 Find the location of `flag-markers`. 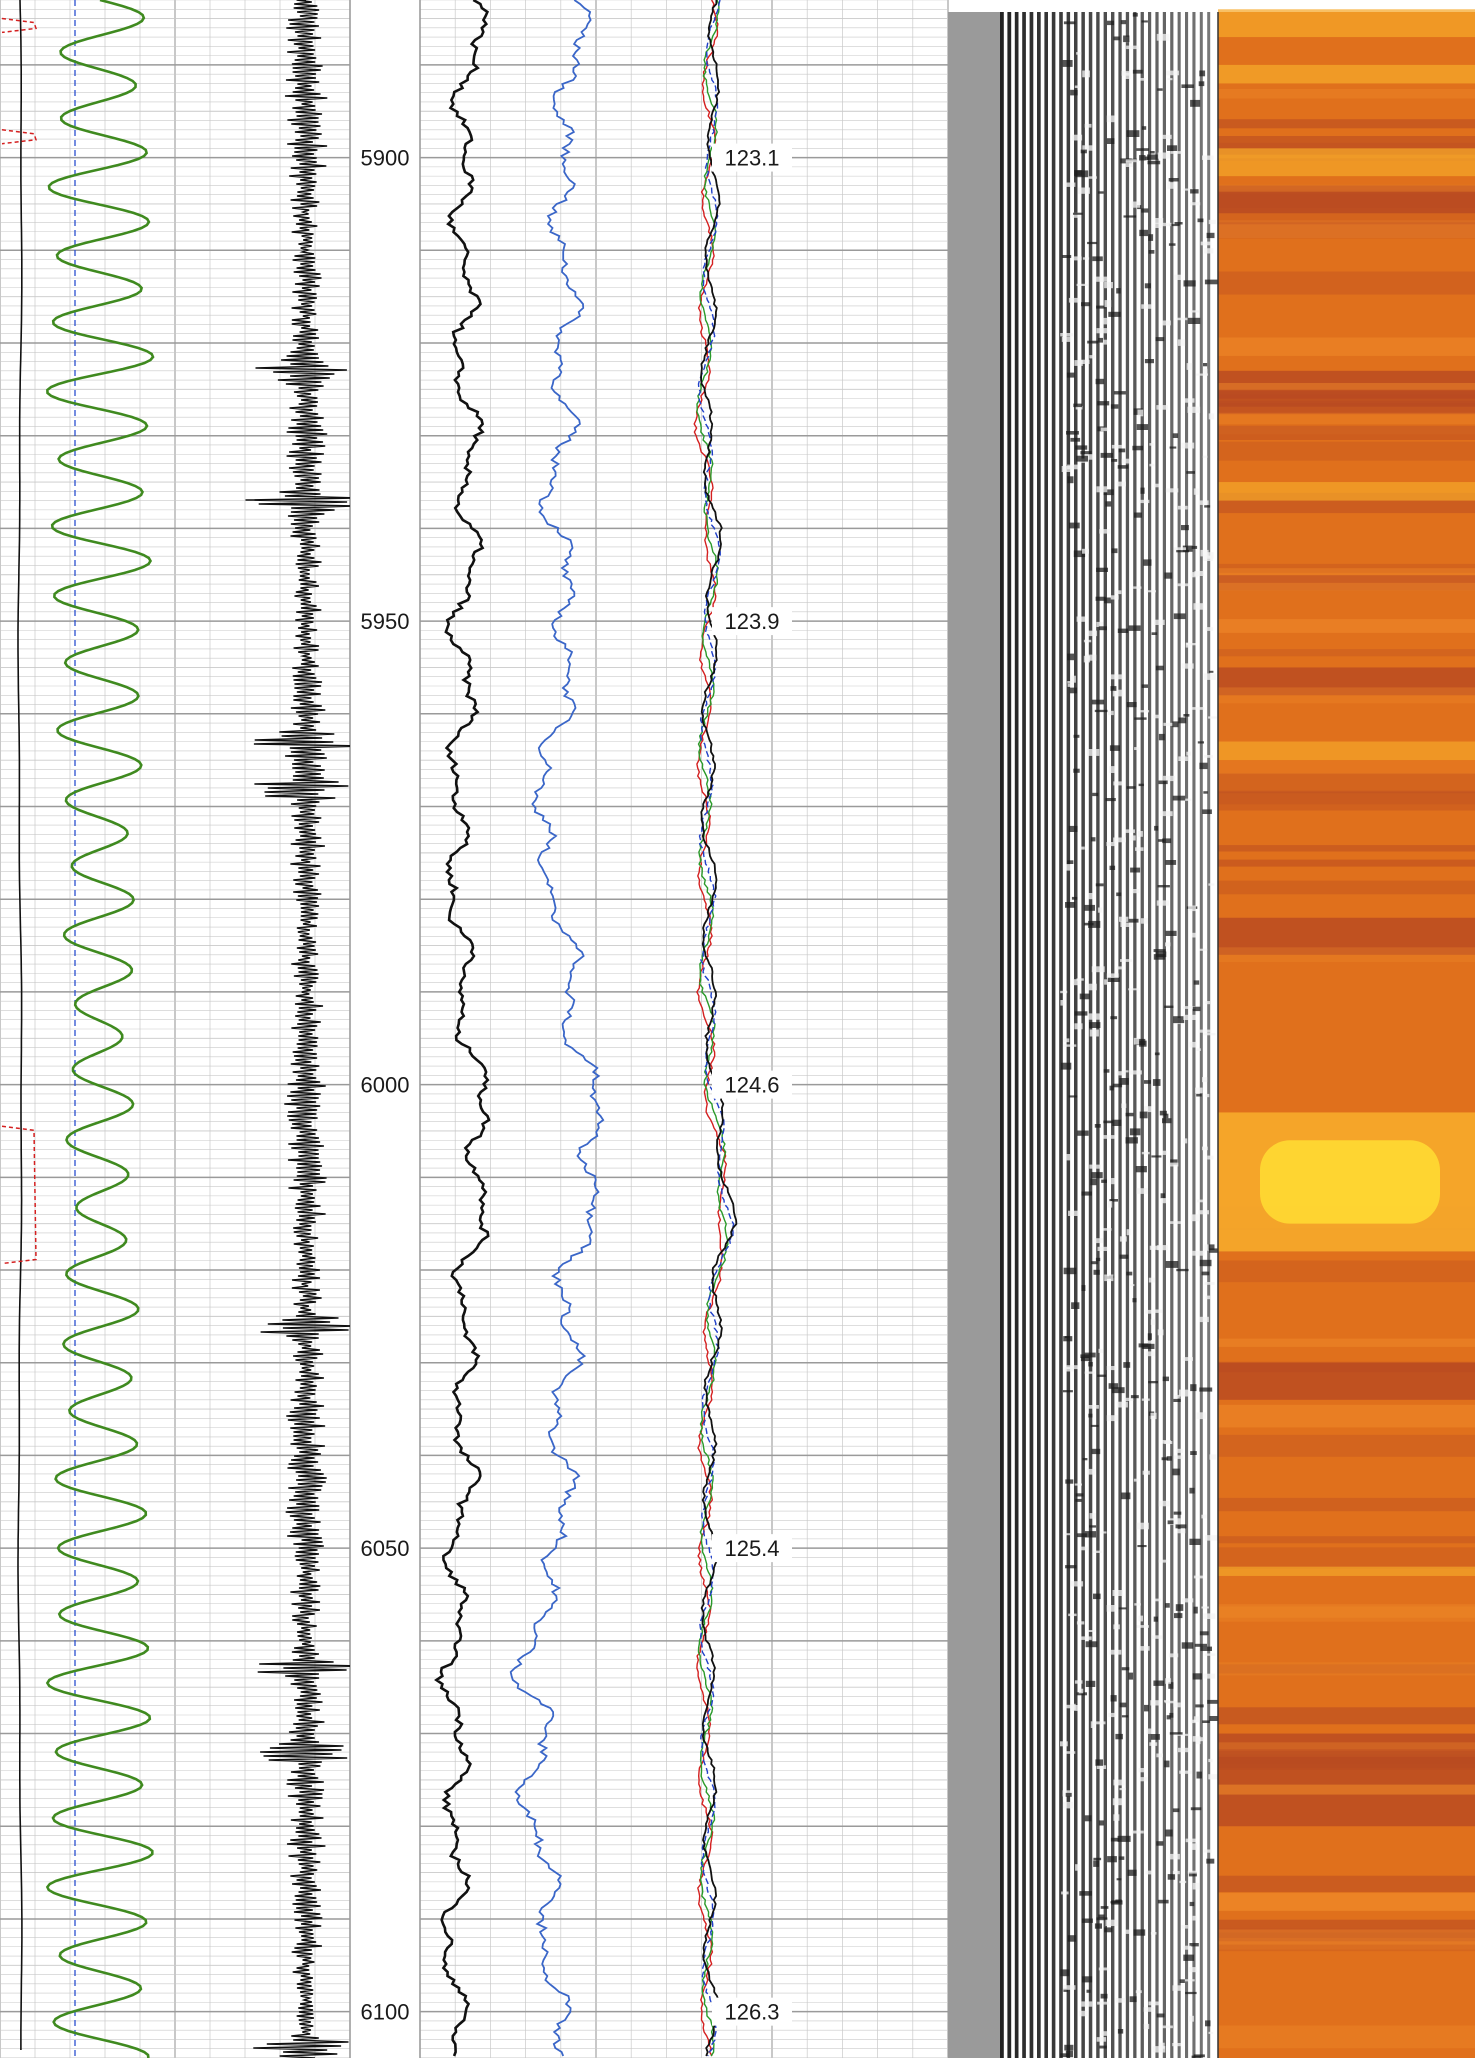

flag-markers is located at coordinates (19, 641).